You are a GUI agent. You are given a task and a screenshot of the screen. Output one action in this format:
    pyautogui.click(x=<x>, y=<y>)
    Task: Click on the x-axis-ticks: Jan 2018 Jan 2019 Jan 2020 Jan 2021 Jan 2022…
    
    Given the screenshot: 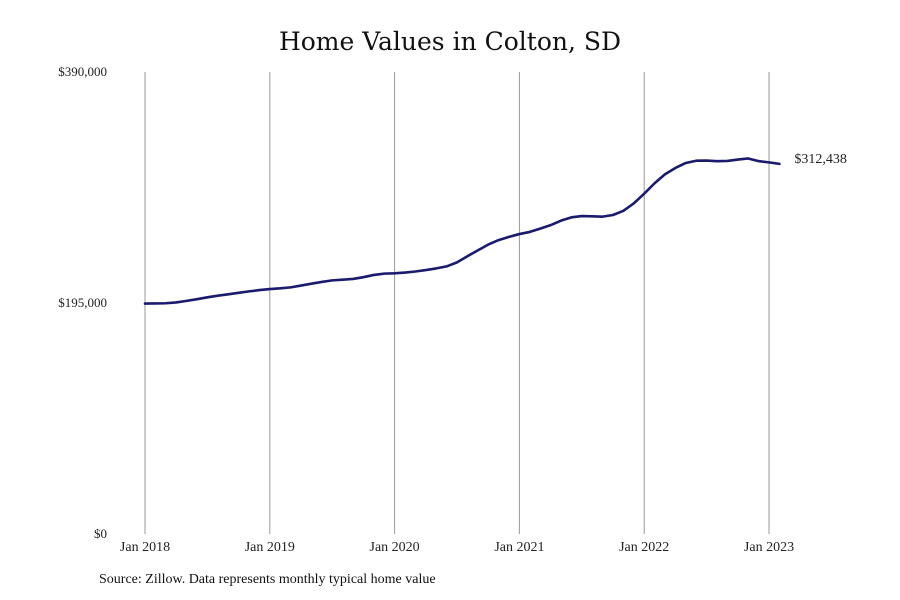 What is the action you would take?
    pyautogui.click(x=457, y=547)
    